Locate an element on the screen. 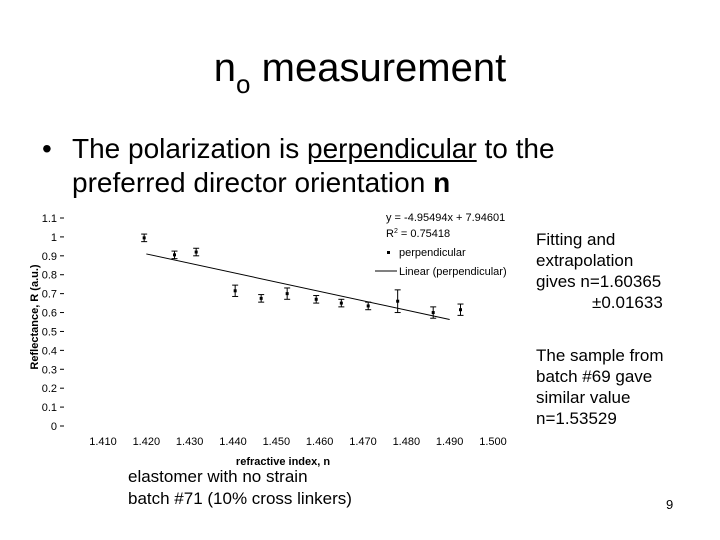 The width and height of the screenshot is (720, 540). y-tick-label: 0 is located at coordinates (54, 427).